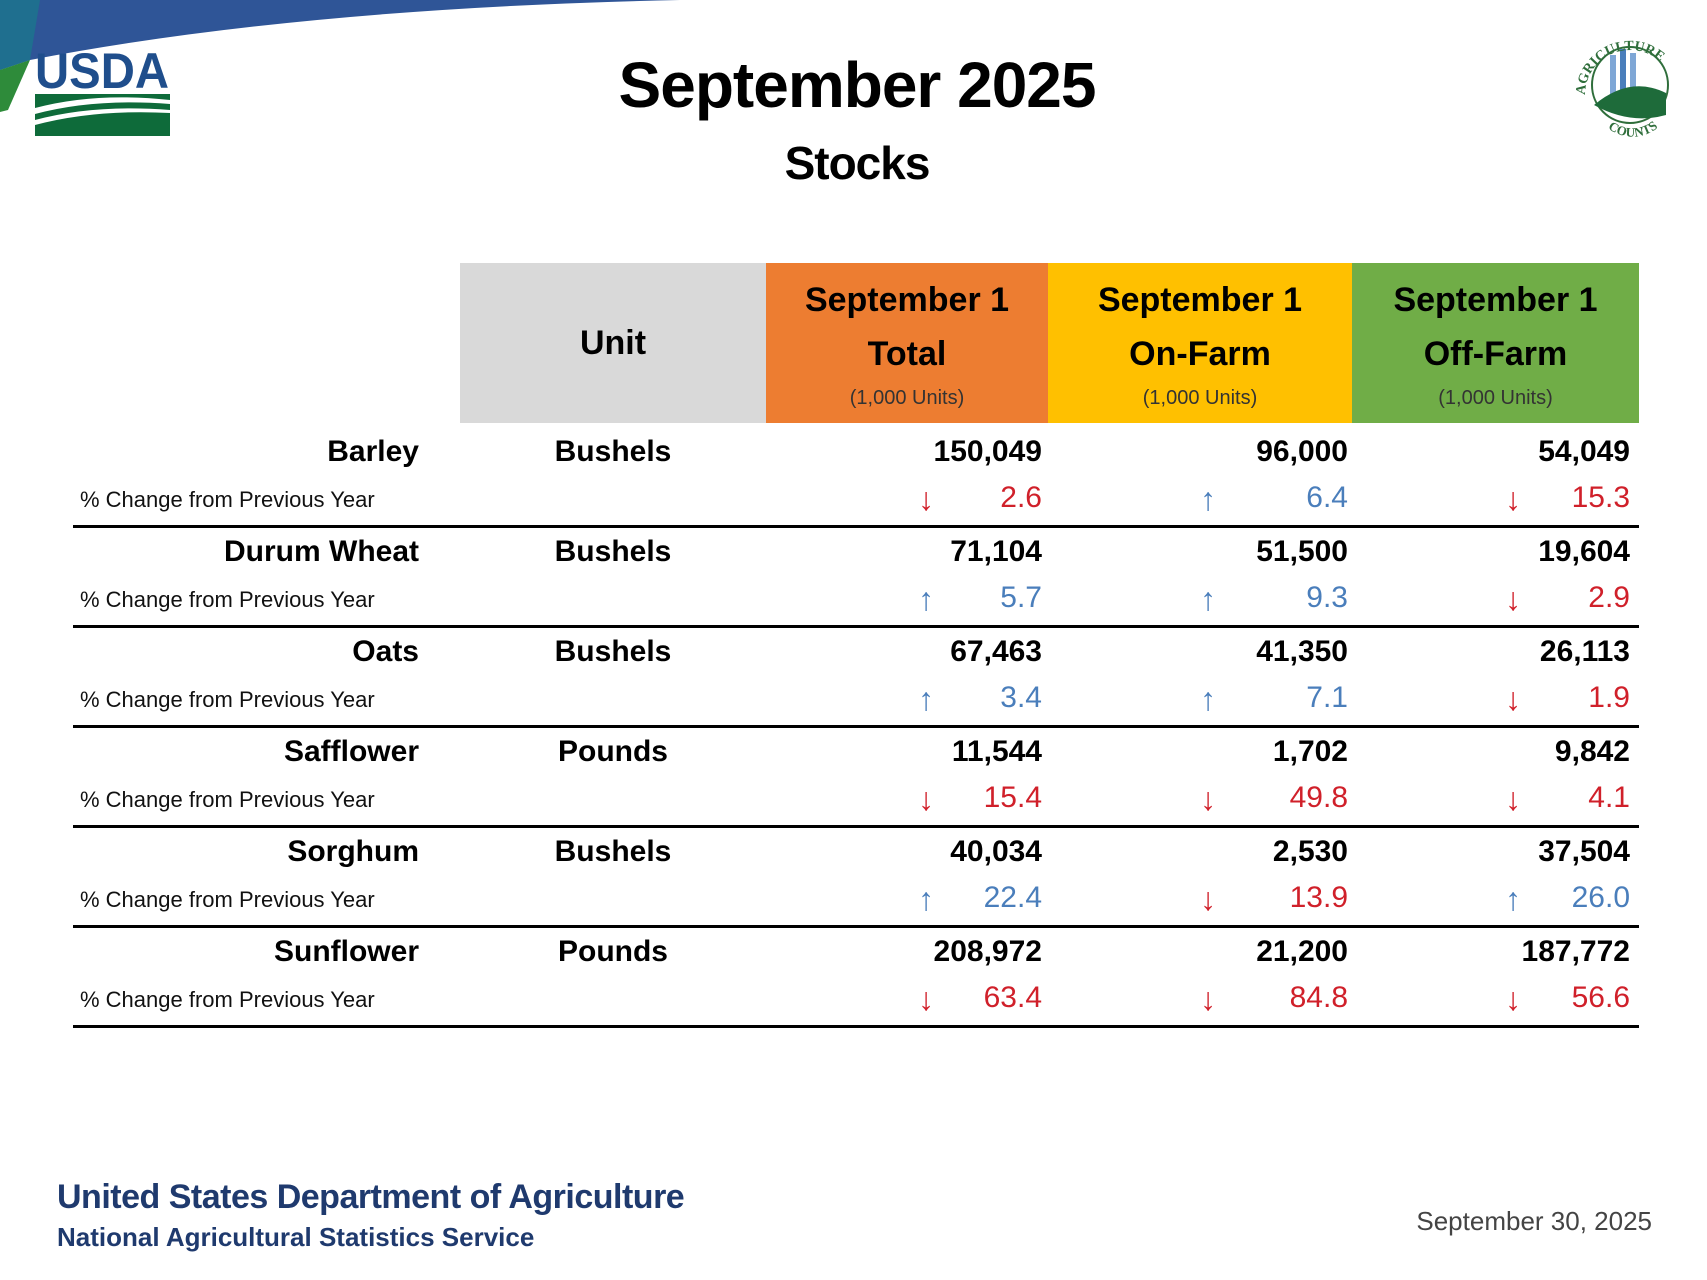  What do you see at coordinates (351, 751) in the screenshot?
I see `commodity-name: Safflower` at bounding box center [351, 751].